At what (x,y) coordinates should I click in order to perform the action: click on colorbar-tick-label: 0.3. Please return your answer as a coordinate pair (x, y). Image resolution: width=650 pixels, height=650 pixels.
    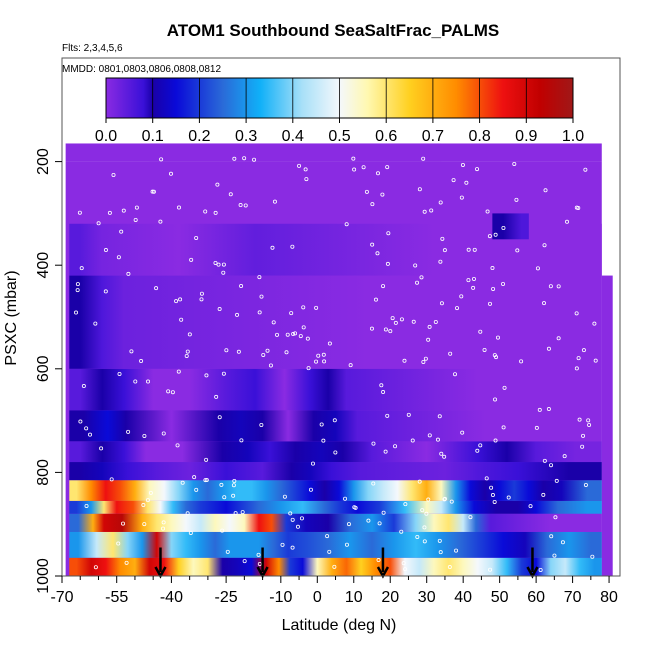
    Looking at the image, I should click on (246, 136).